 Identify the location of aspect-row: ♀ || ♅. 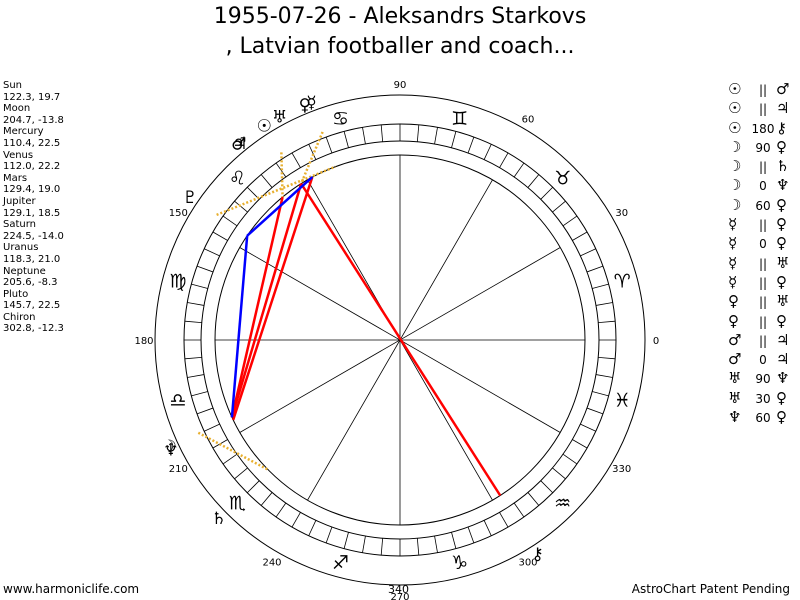
(762, 301).